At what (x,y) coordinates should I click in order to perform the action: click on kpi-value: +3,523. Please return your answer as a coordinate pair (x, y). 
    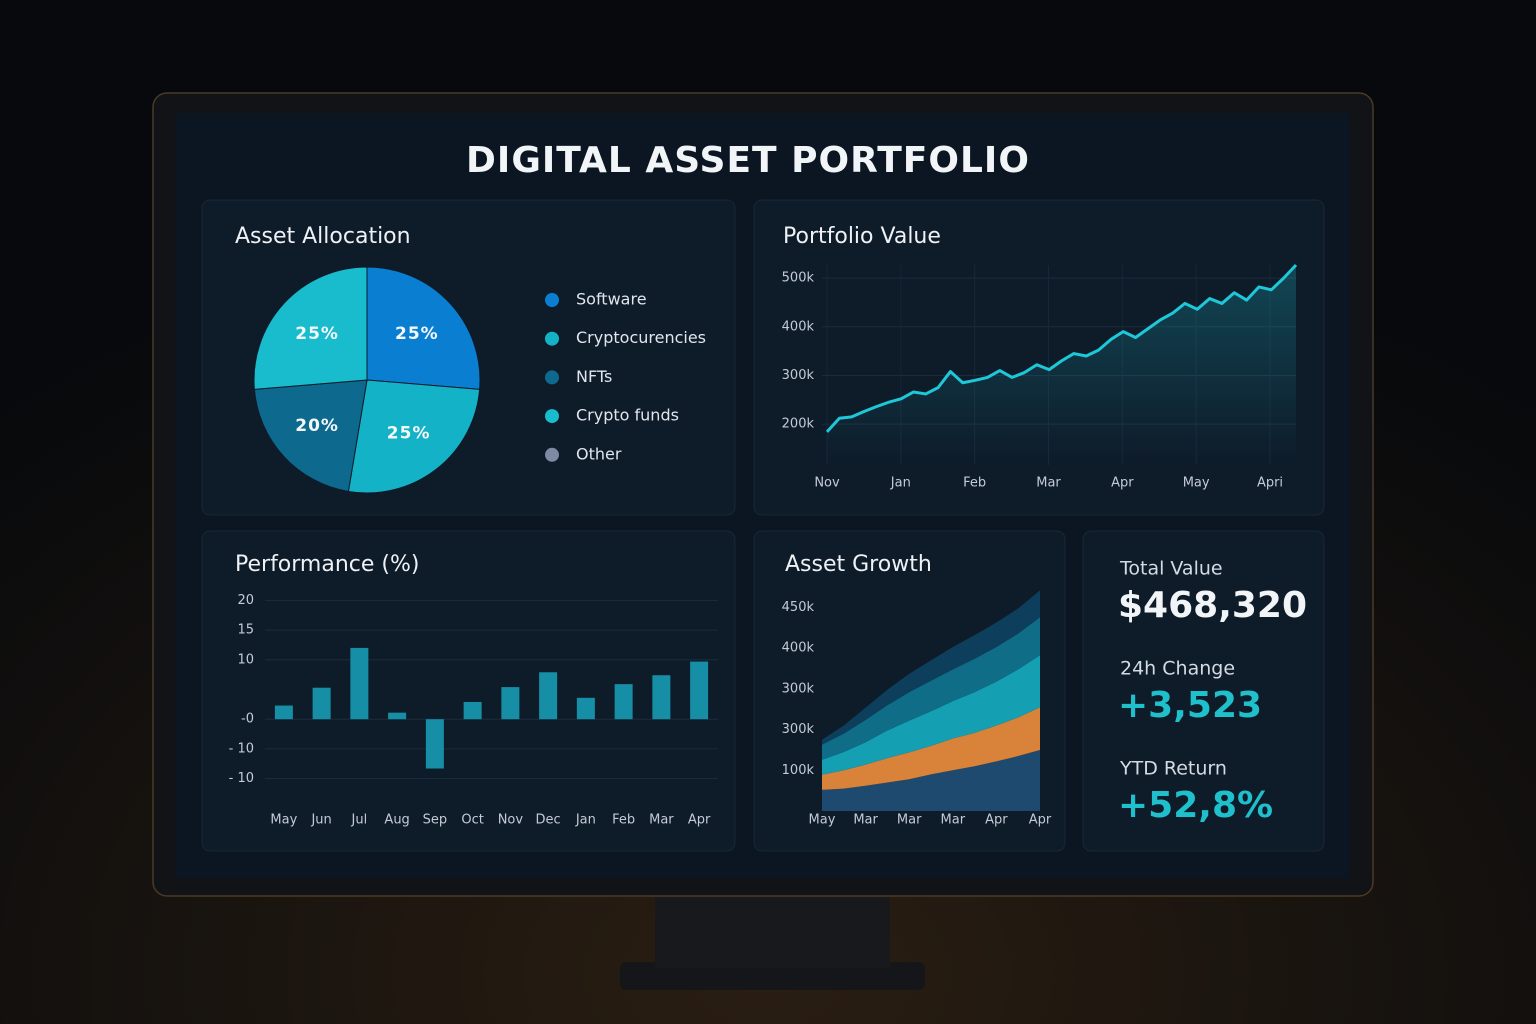
    Looking at the image, I should click on (1190, 705).